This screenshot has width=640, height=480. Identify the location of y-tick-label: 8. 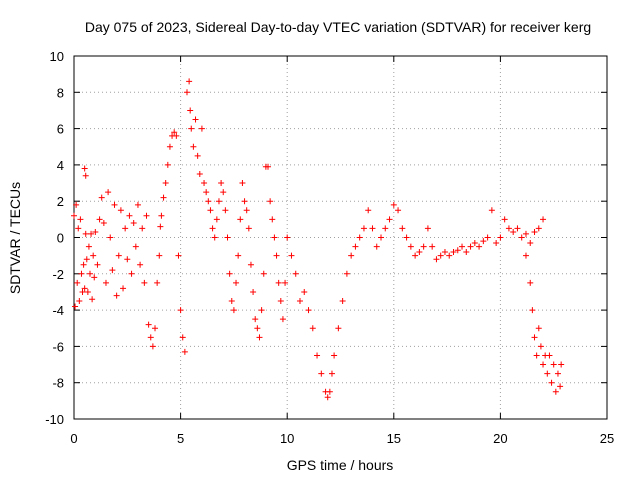
(60, 92).